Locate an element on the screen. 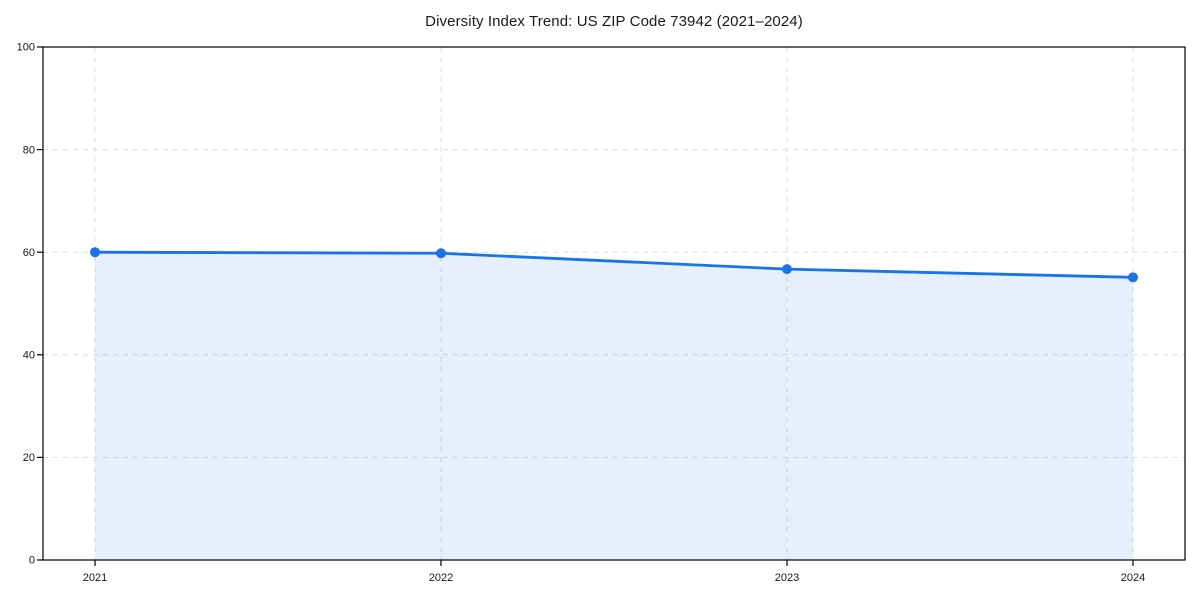 The height and width of the screenshot is (600, 1200). data-point-2021 is located at coordinates (95, 252).